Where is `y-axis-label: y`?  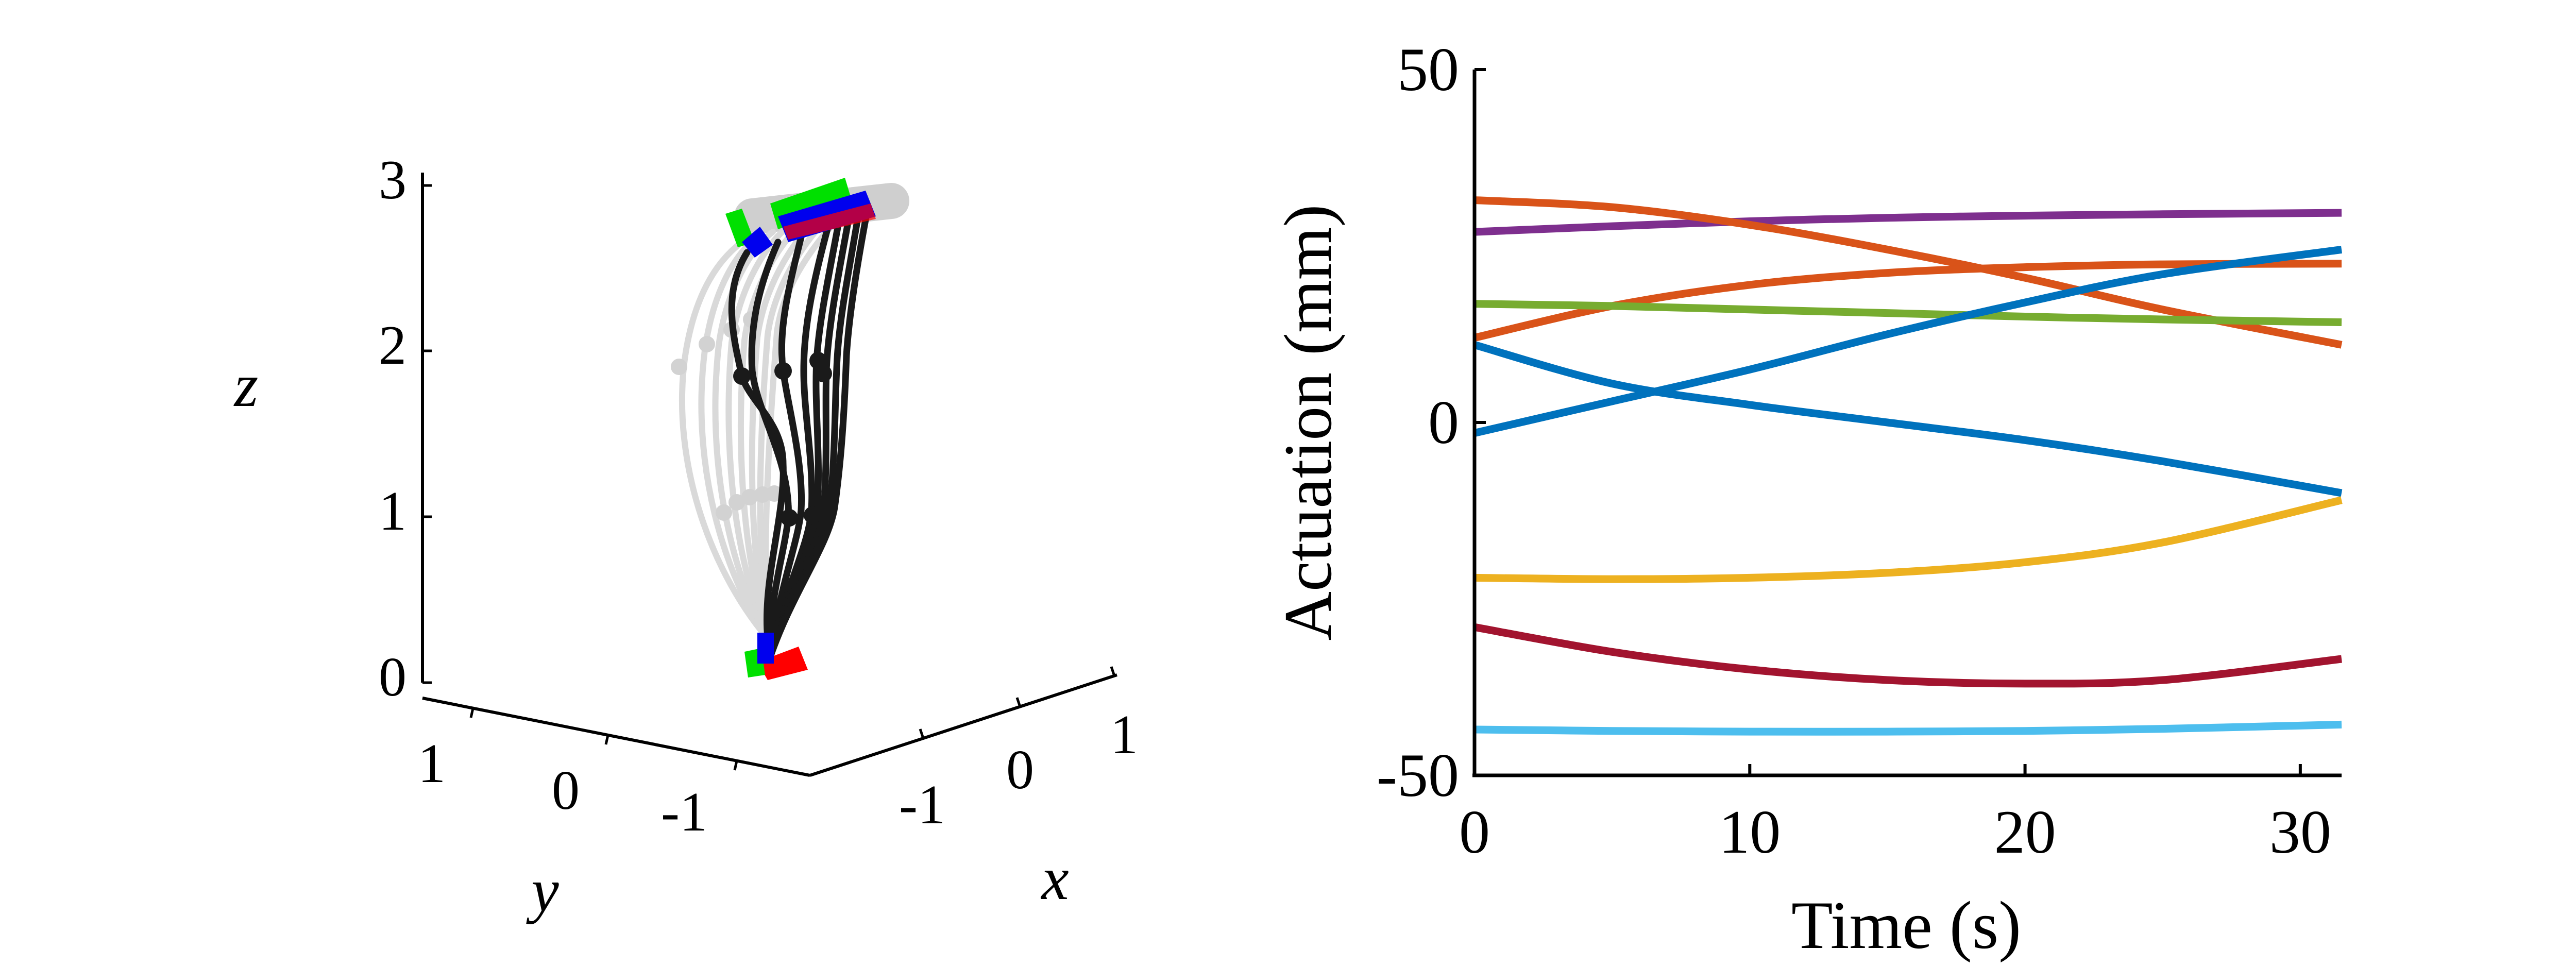
y-axis-label: y is located at coordinates (543, 890).